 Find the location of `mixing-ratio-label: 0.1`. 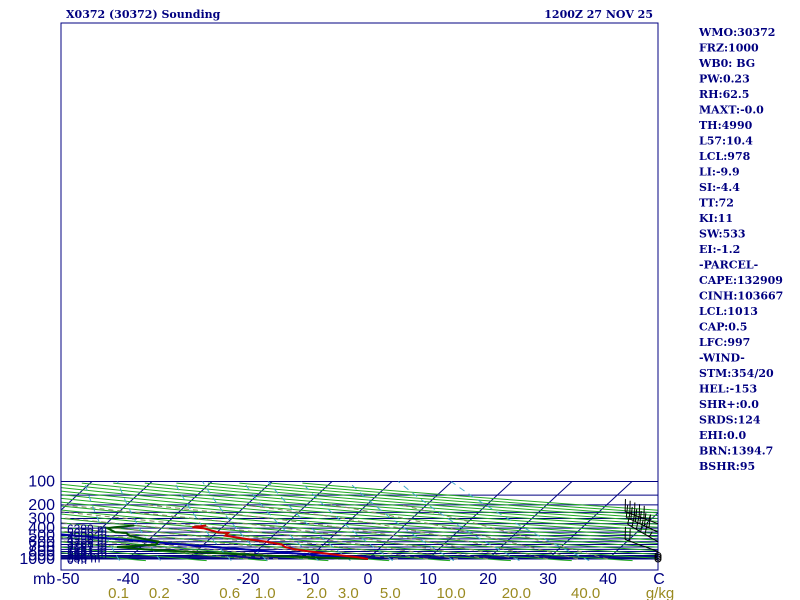

mixing-ratio-label: 0.1 is located at coordinates (118, 592).